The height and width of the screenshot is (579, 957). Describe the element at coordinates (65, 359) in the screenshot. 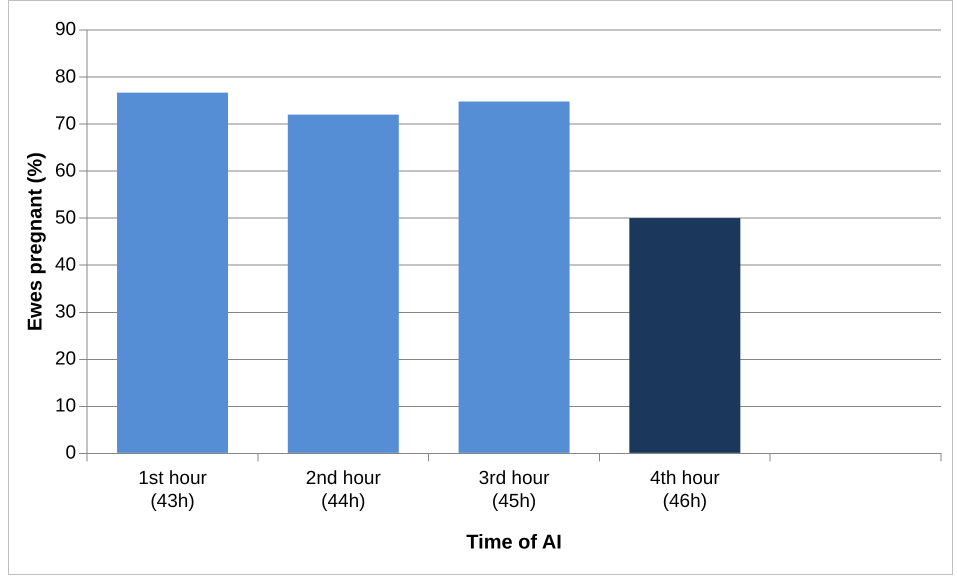

I see `y-tick-label: 20` at that location.